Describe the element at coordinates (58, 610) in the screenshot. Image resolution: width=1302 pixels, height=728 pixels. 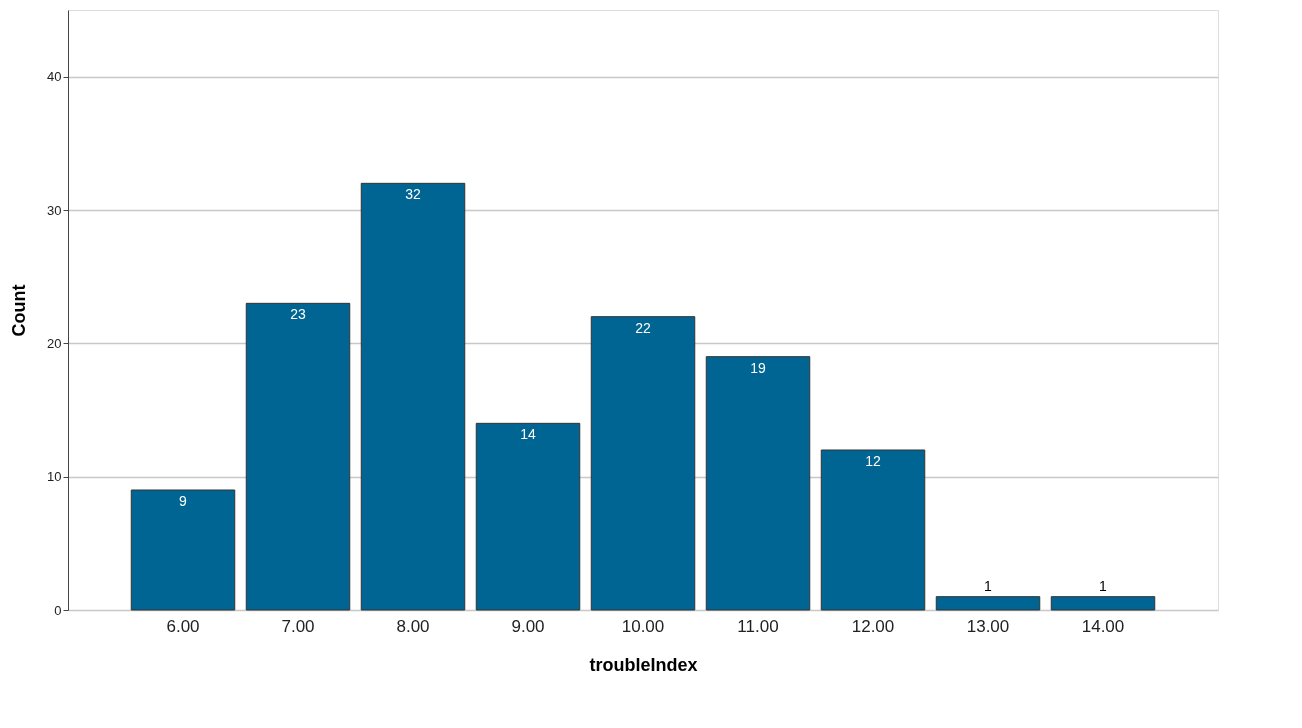
I see `y-tick-label: 0` at that location.